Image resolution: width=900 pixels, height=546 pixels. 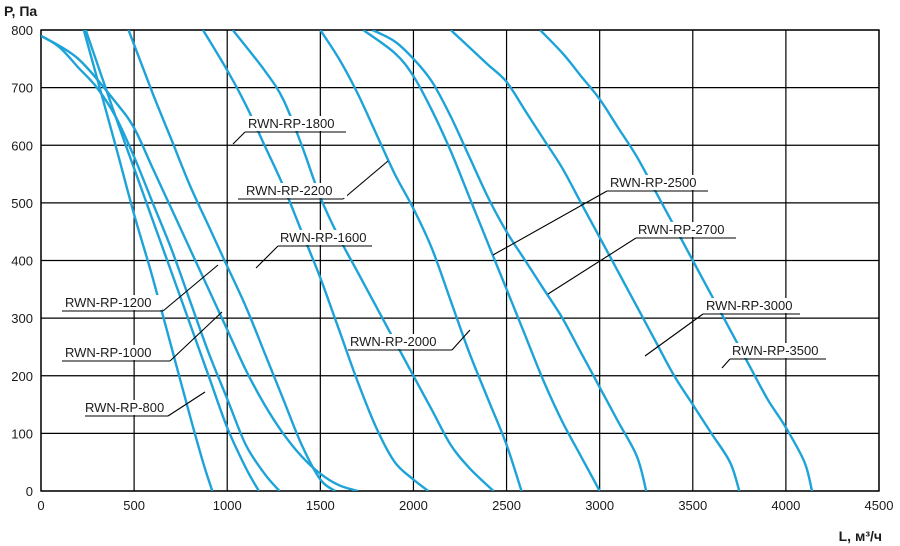 What do you see at coordinates (393, 341) in the screenshot?
I see `curve-label: RWN-RP-2000` at bounding box center [393, 341].